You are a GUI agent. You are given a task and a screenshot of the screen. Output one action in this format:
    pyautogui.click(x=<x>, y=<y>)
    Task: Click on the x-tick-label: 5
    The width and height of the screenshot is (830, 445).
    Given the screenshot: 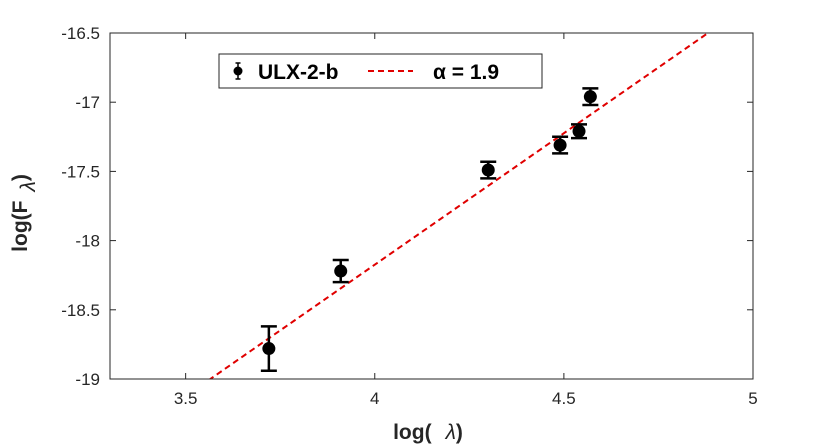 What is the action you would take?
    pyautogui.click(x=752, y=398)
    